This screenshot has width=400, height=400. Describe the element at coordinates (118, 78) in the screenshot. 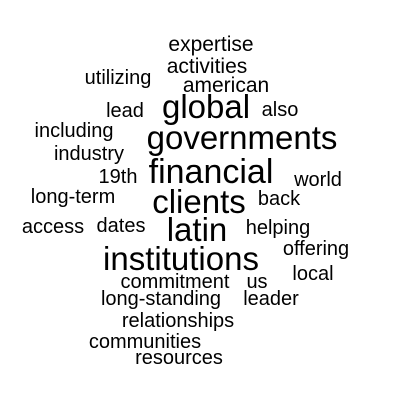

I see `word-utilizing: utilizing` at that location.